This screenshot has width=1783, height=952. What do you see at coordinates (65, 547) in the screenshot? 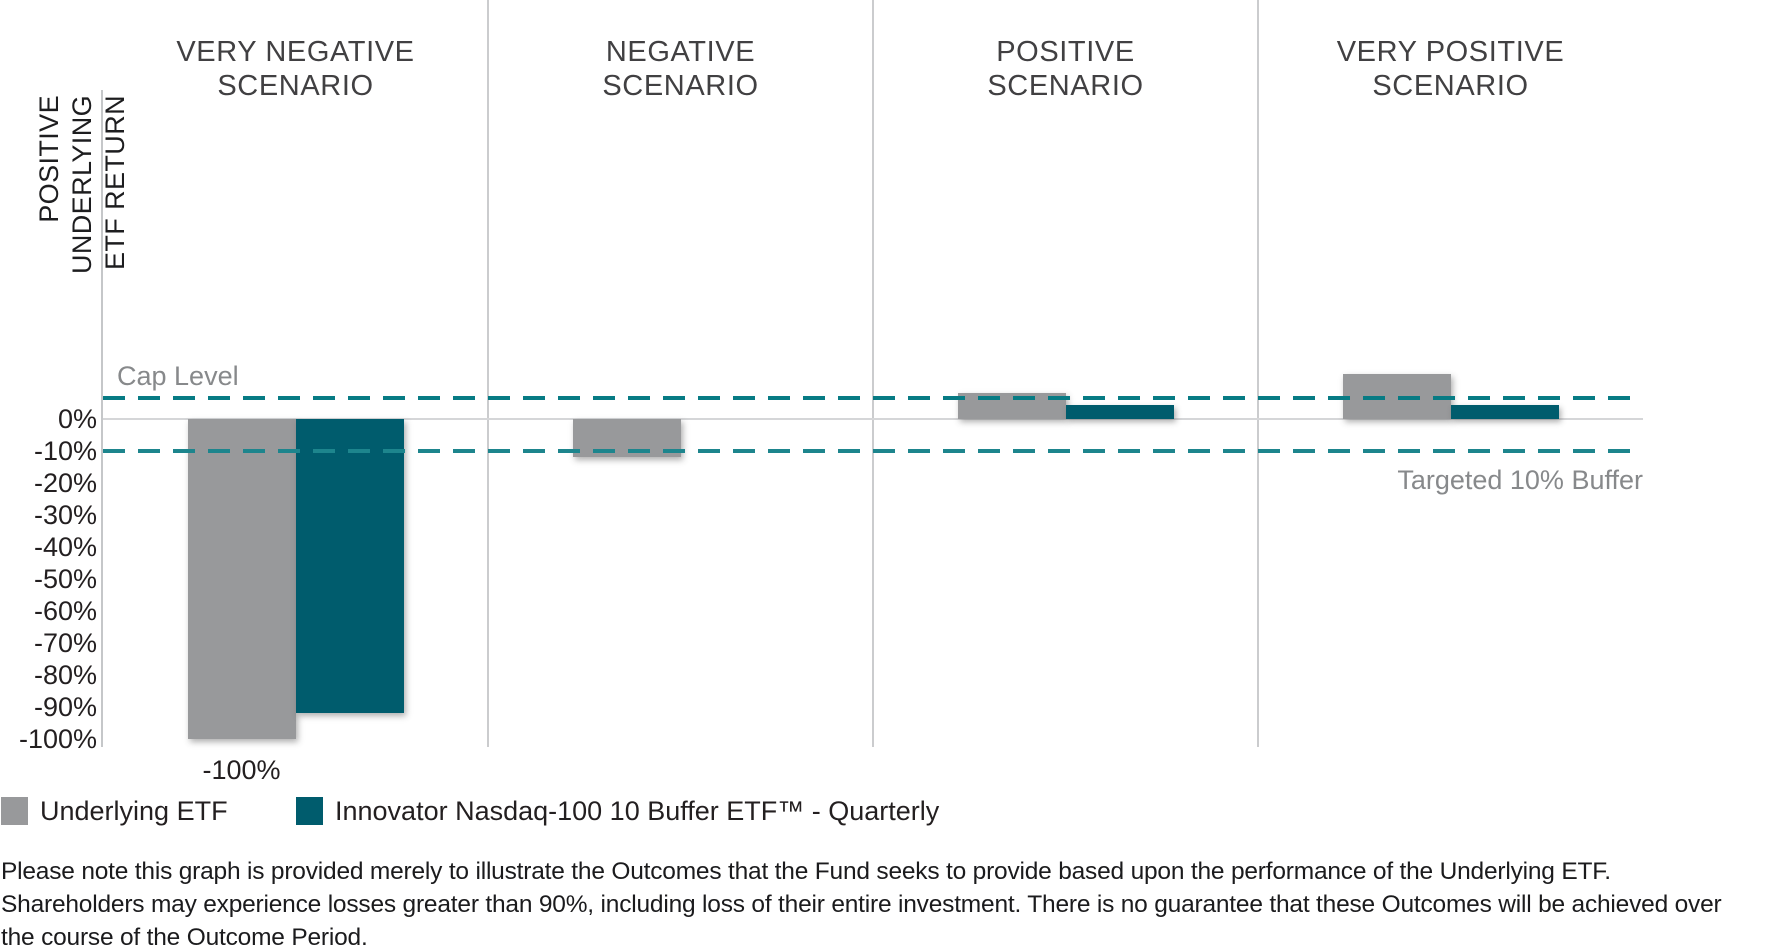
I see `y-tick-label: -40%` at bounding box center [65, 547].